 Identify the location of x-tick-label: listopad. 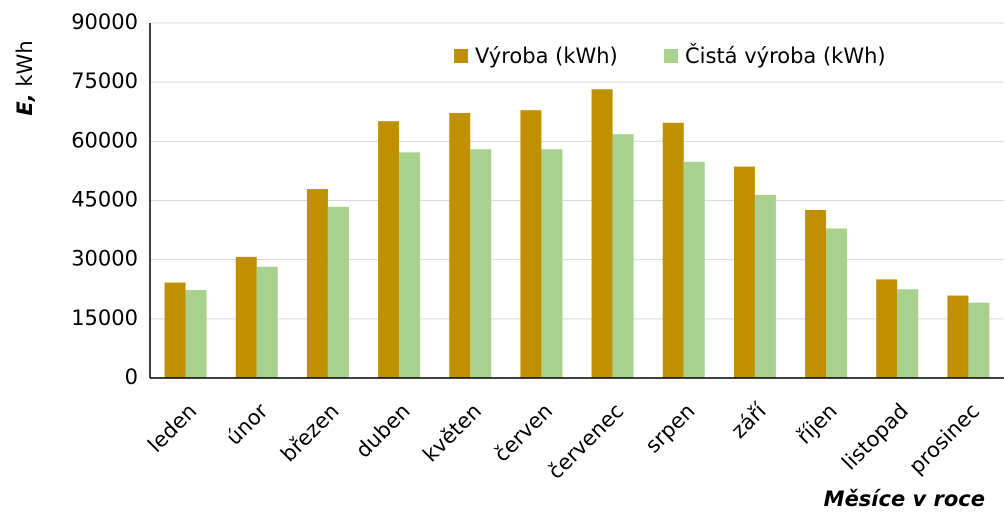
(875, 437).